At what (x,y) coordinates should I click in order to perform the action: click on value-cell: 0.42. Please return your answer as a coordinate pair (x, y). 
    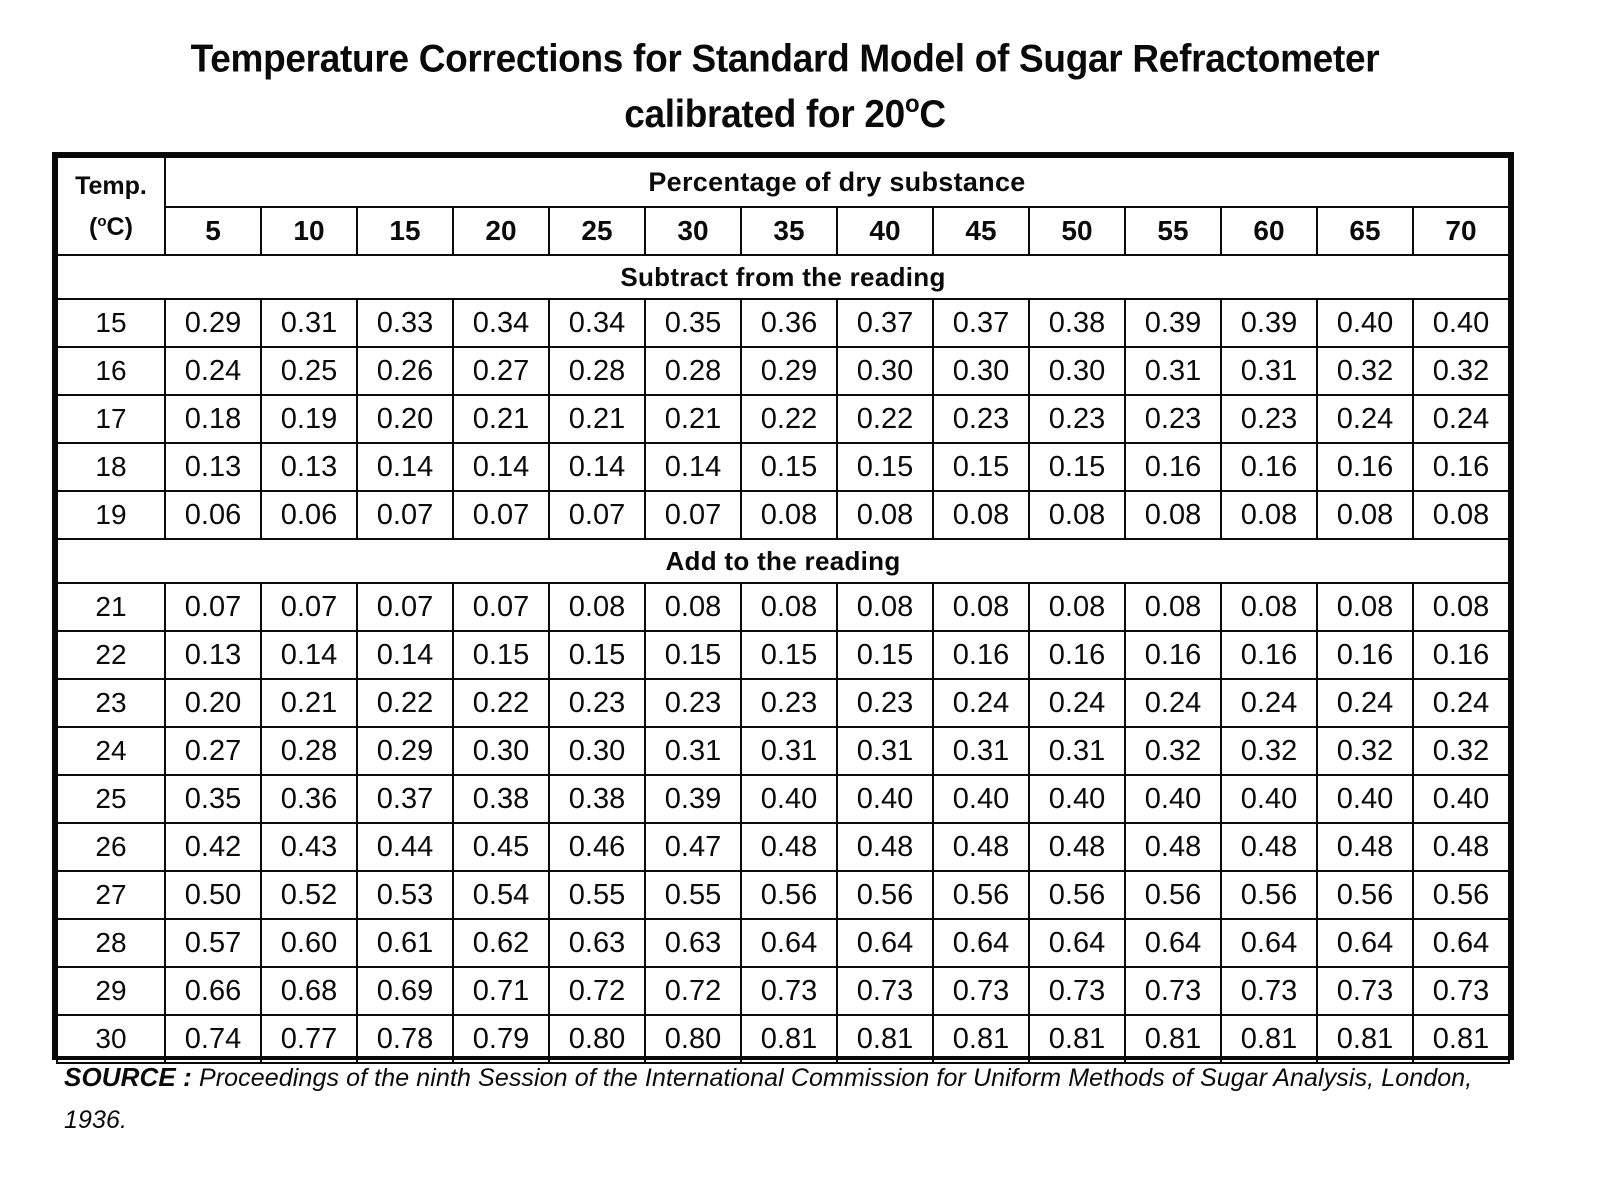
    Looking at the image, I should click on (213, 847).